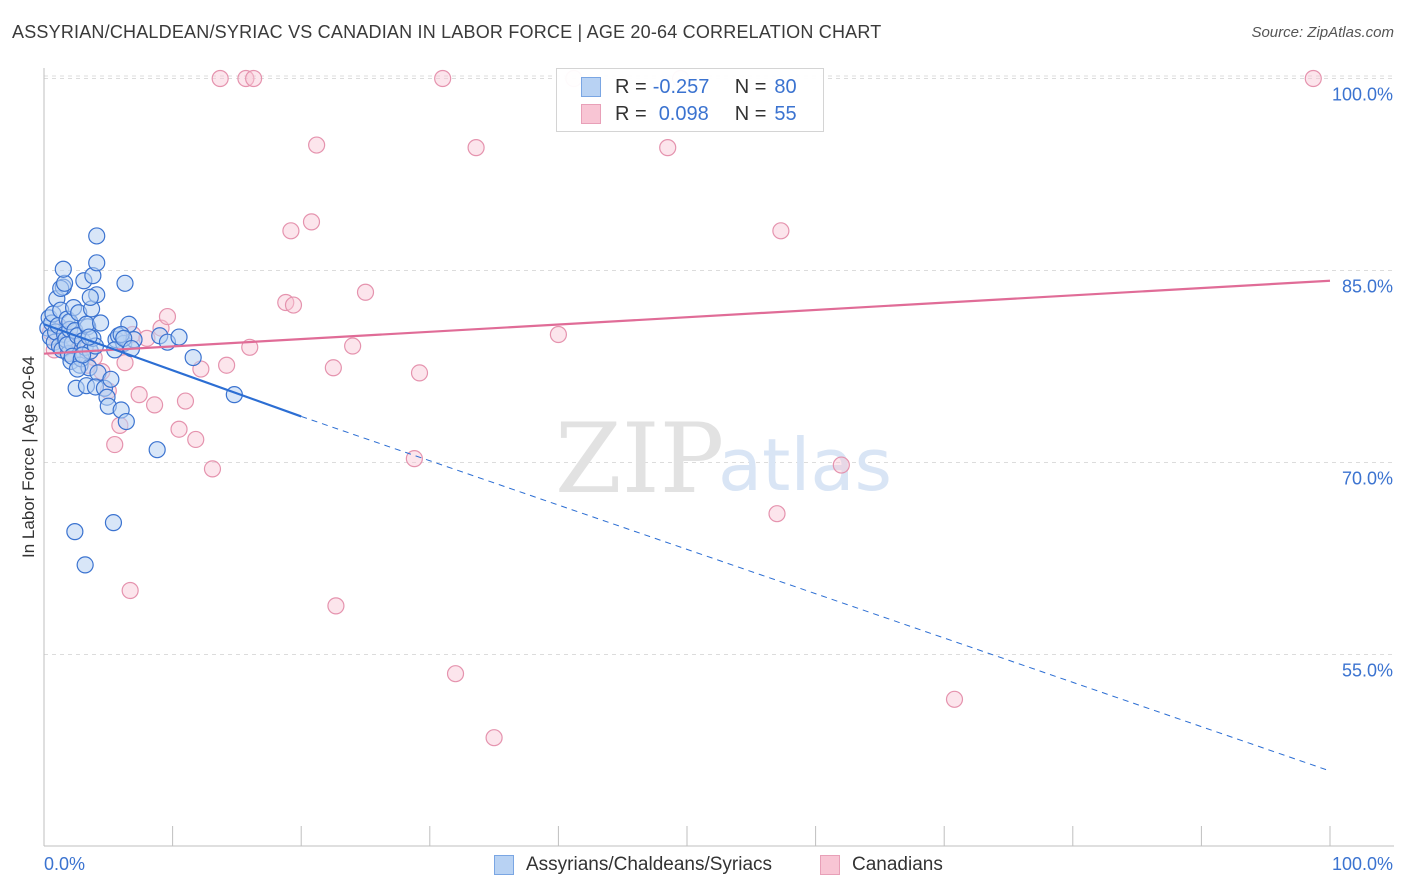 The image size is (1406, 892). I want to click on assyrians-points, so click(141, 400).